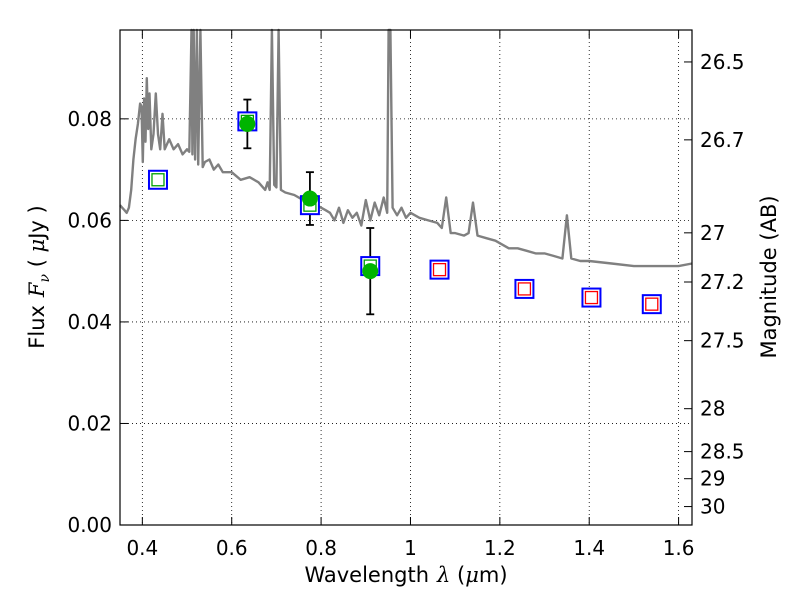 This screenshot has height=605, width=800. What do you see at coordinates (722, 282) in the screenshot?
I see `right-tick-label-3: 27.2` at bounding box center [722, 282].